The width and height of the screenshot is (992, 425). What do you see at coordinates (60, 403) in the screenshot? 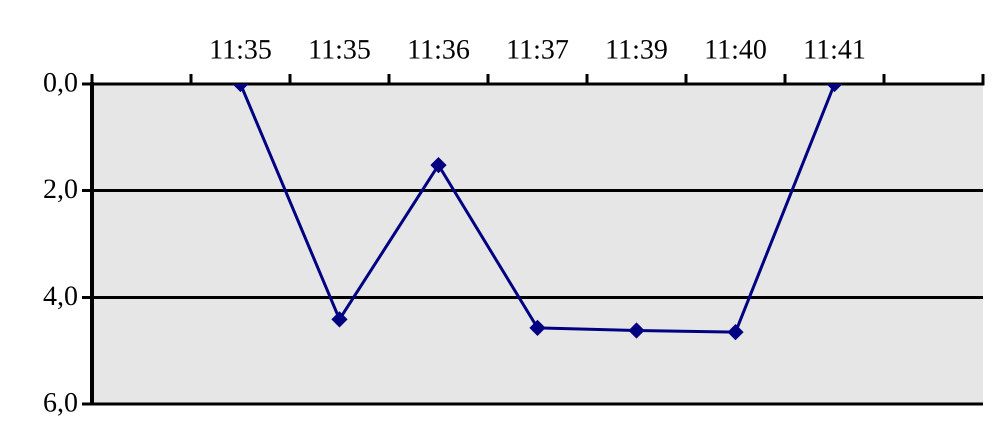
I see `y-tick-label: 6,0` at bounding box center [60, 403].